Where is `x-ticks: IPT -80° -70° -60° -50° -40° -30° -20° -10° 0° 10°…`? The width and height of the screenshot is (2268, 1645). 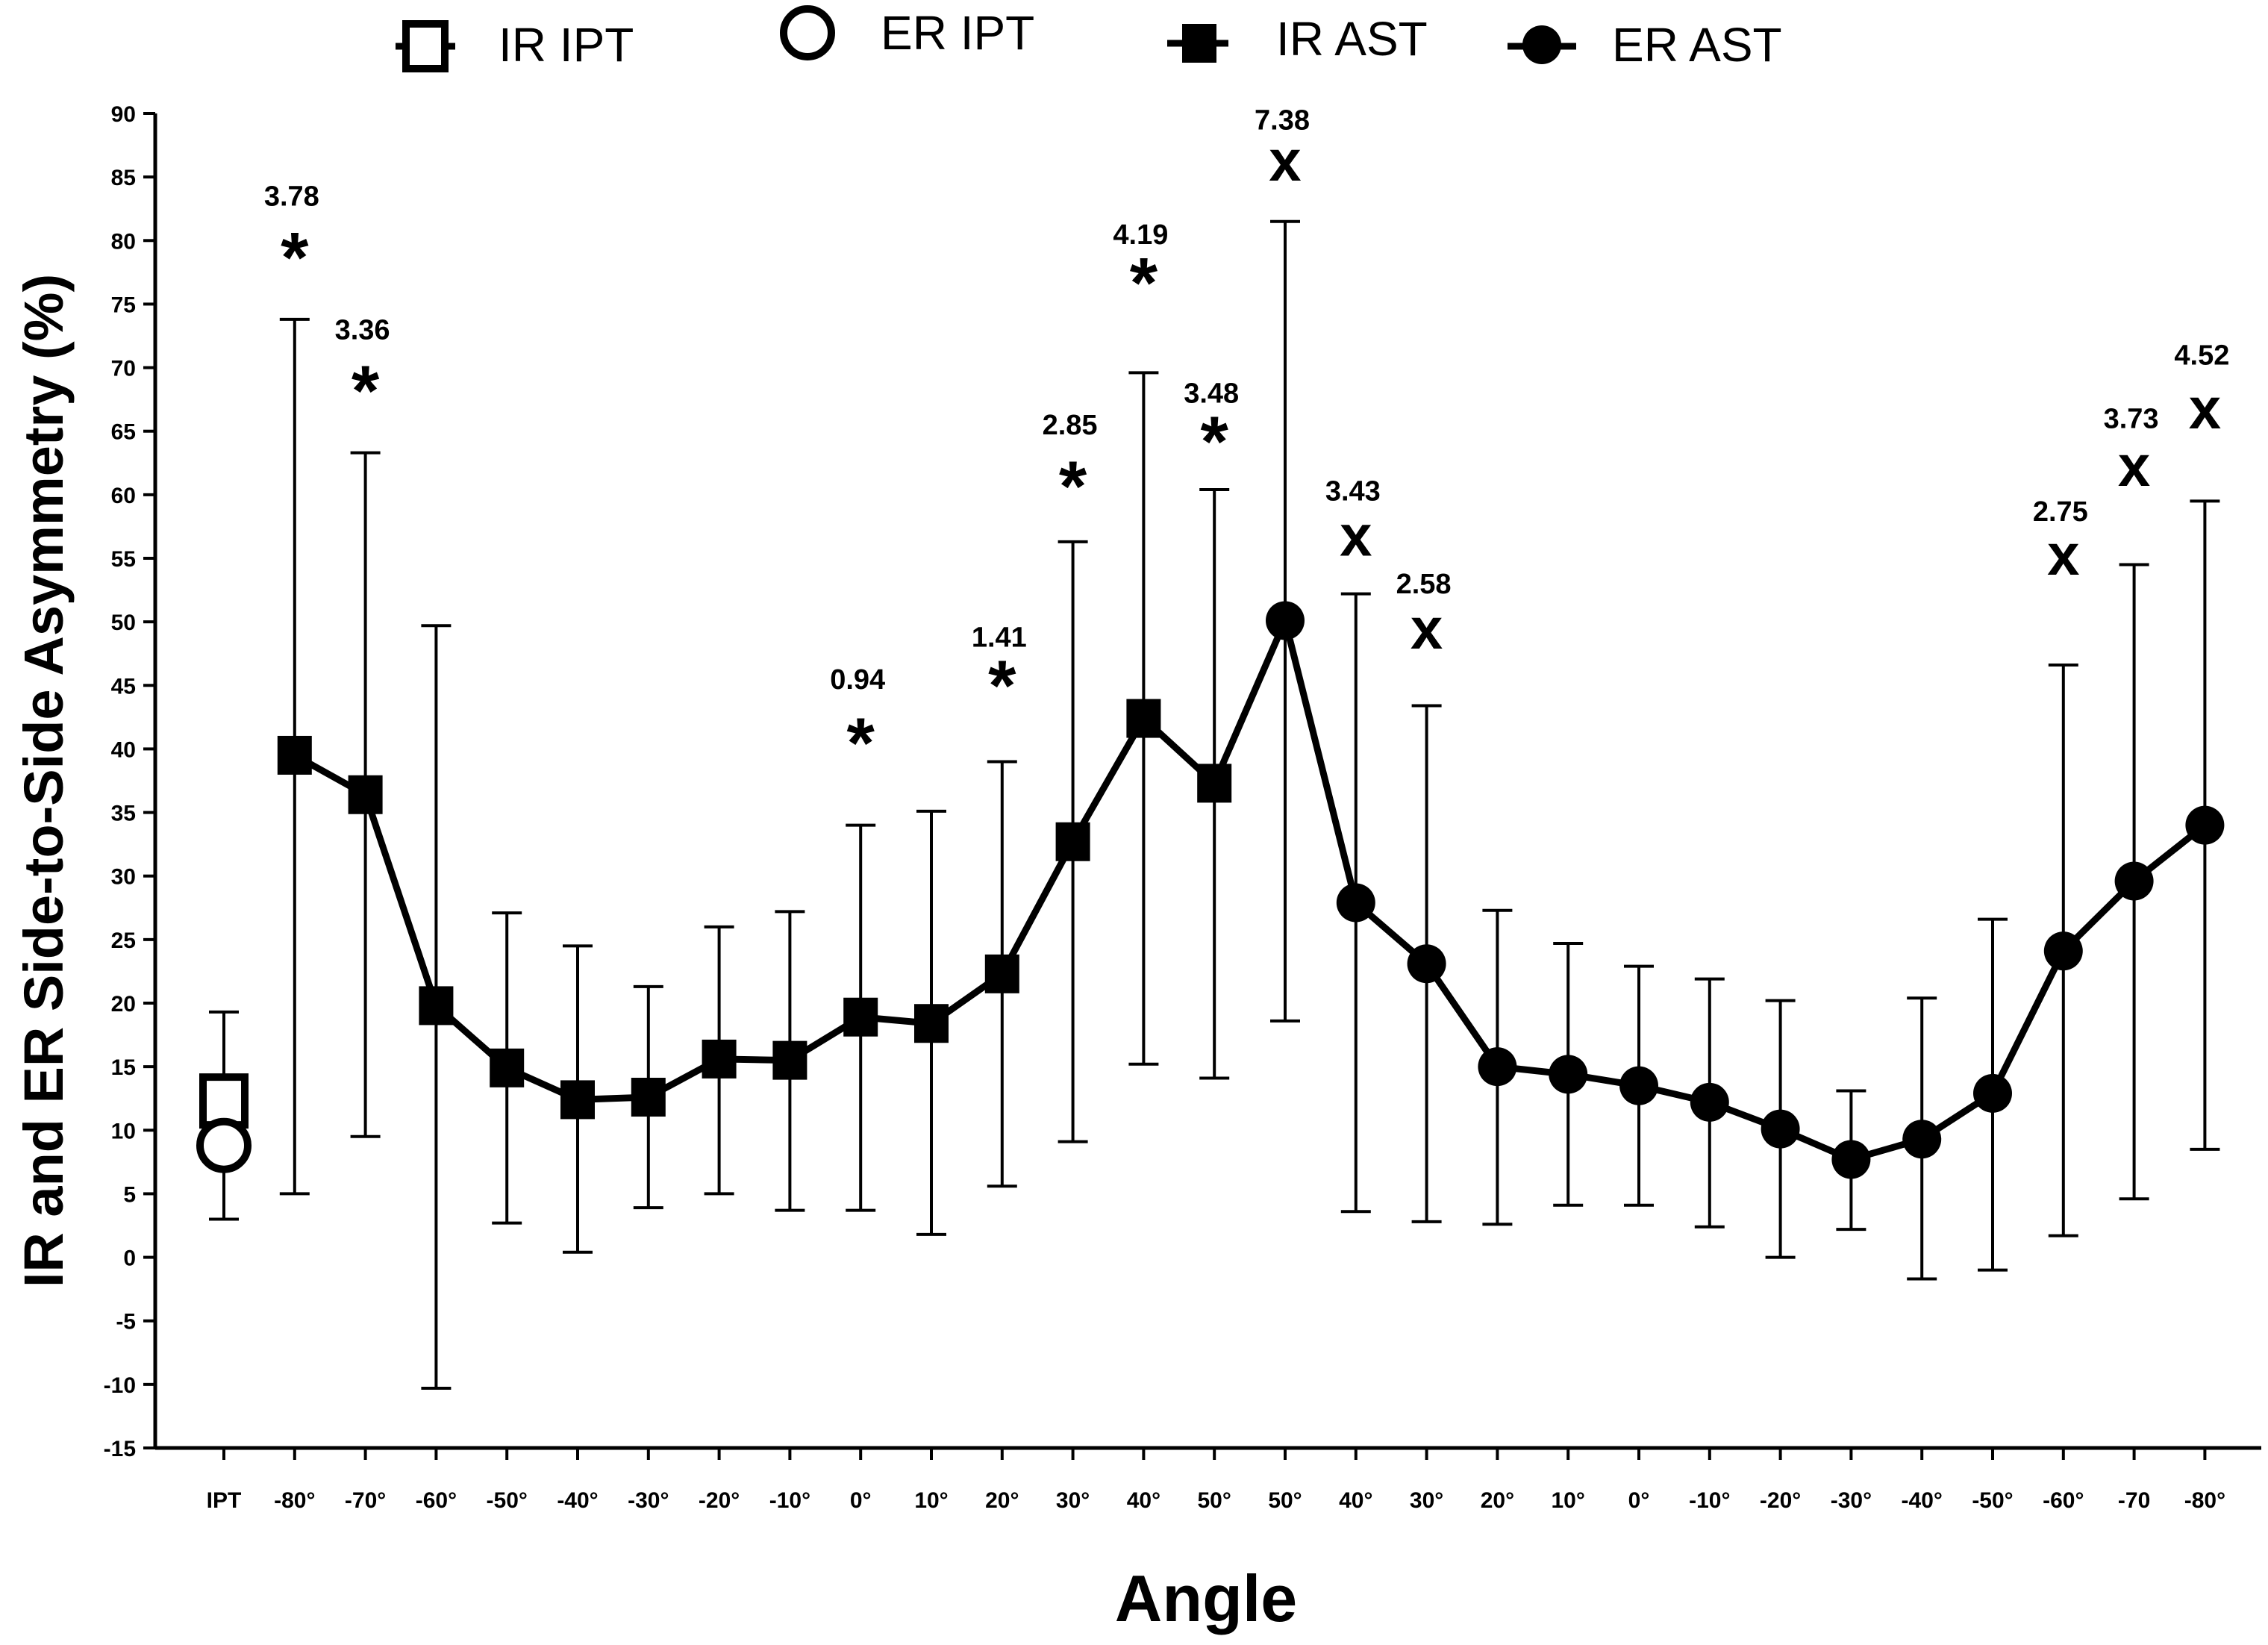 x-ticks: IPT -80° -70° -60° -50° -40° -30° -20° -10° 0° 10°… is located at coordinates (1216, 1480).